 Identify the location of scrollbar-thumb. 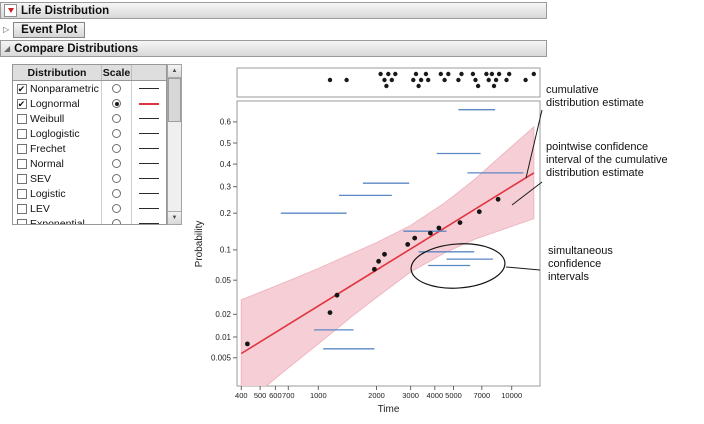
(174, 100).